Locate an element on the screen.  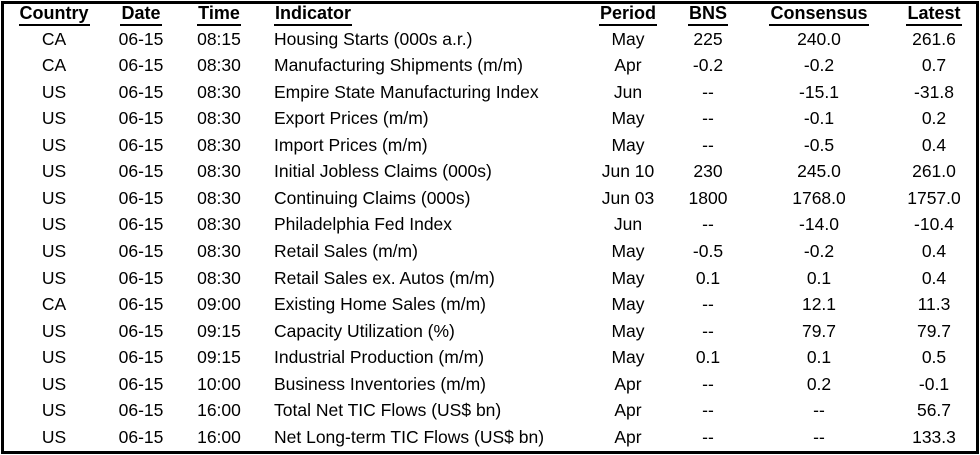
cell-time: 16:00 is located at coordinates (219, 436).